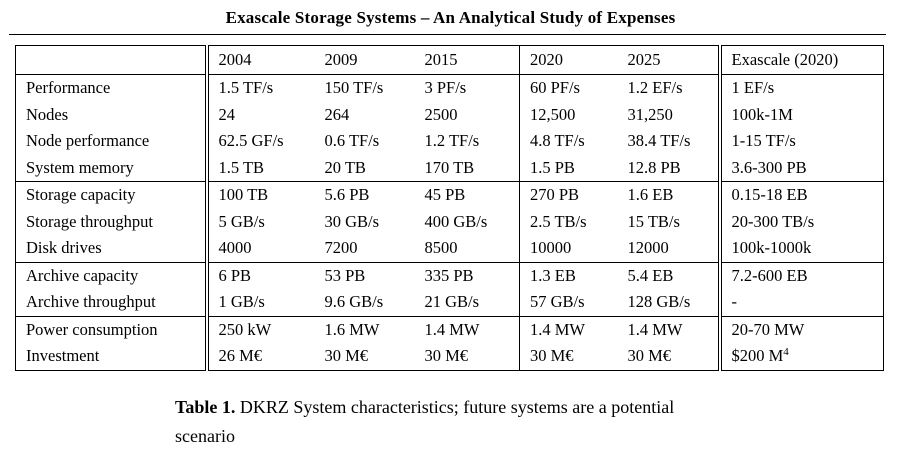  What do you see at coordinates (452, 301) in the screenshot?
I see `cell-value: 21 GB/s` at bounding box center [452, 301].